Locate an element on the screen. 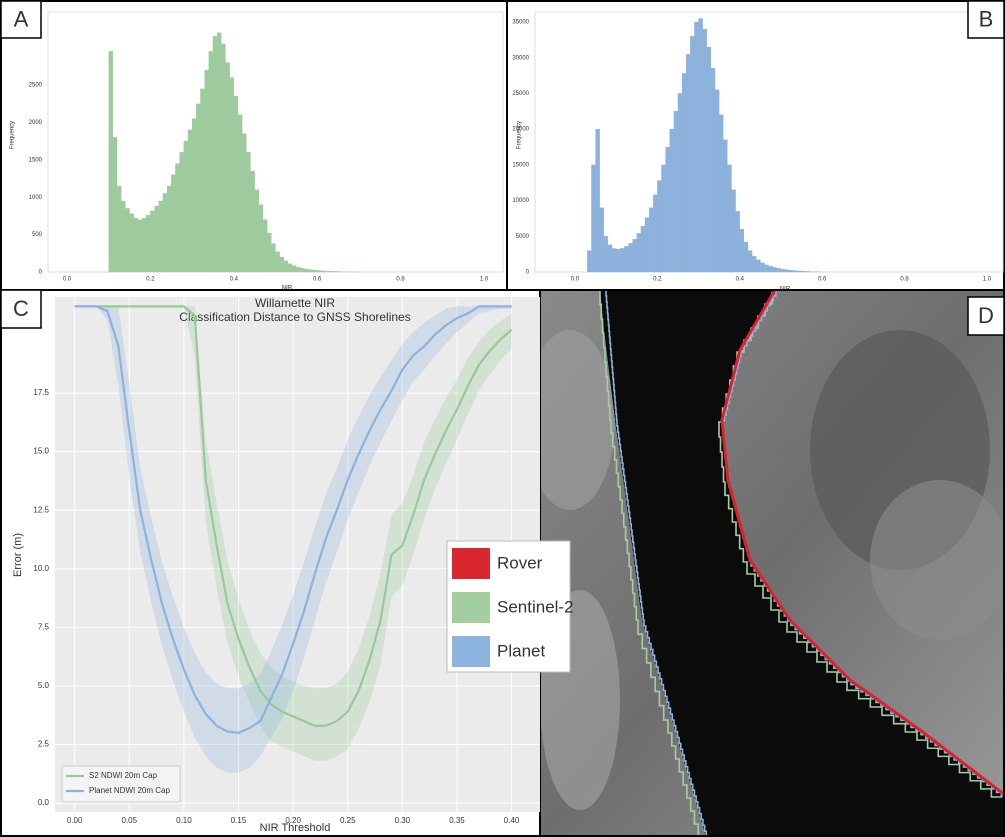 The width and height of the screenshot is (1005, 837). panel-letter: D is located at coordinates (986, 315).